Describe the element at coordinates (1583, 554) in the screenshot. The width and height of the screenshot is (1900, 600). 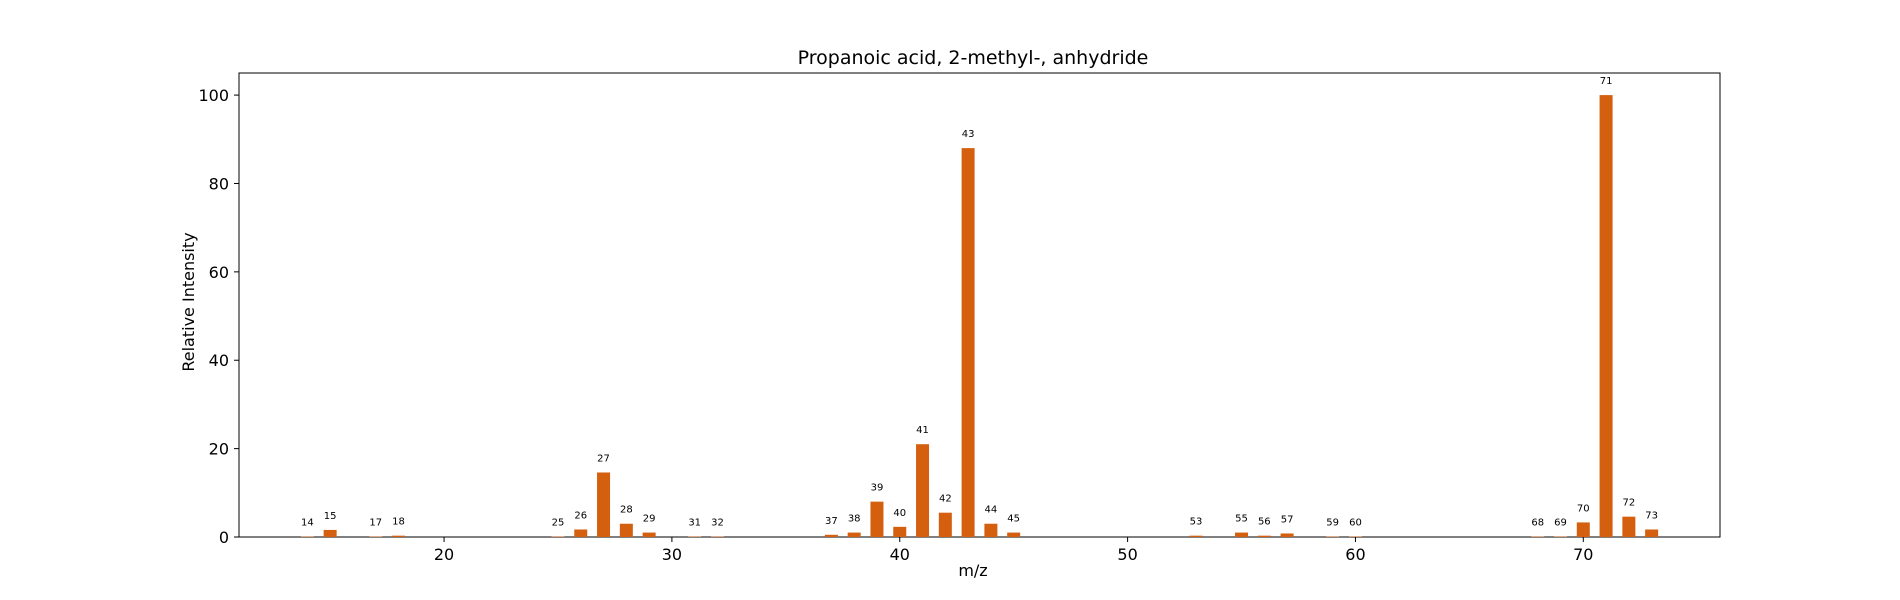
I see `x-tick-label: 70` at that location.